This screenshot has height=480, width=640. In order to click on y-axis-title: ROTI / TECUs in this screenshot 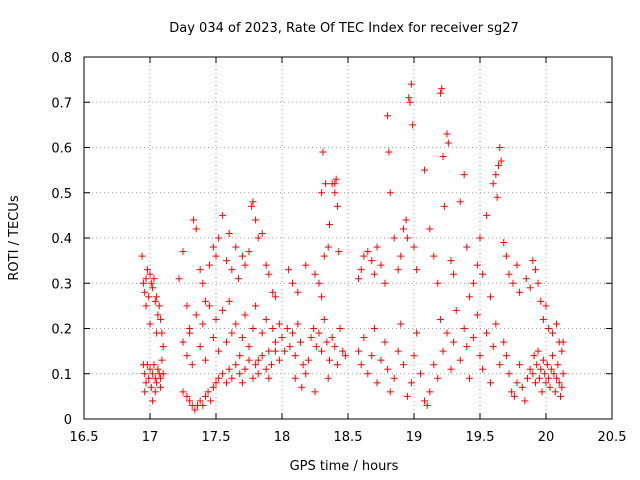, I will do `click(14, 237)`.